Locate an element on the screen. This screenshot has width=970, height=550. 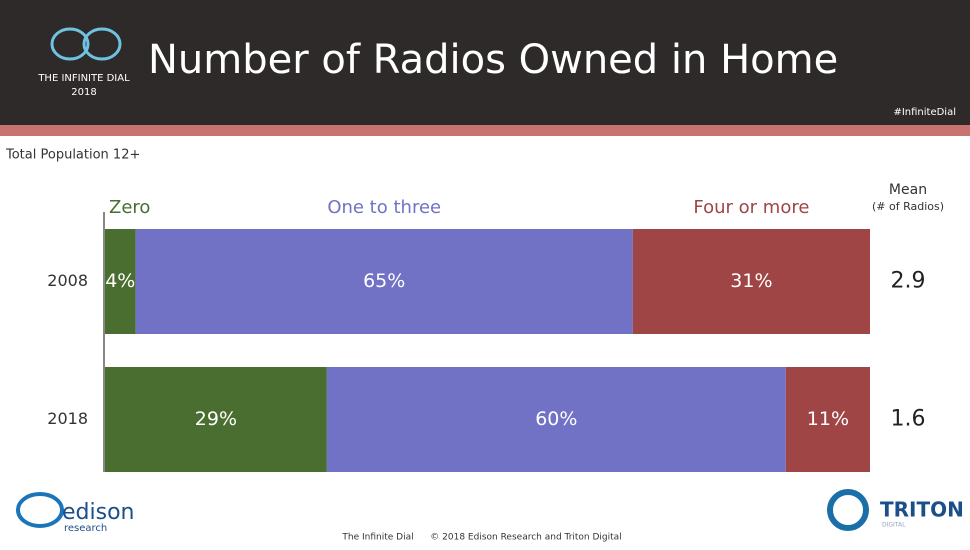
value-label: 65% is located at coordinates (384, 281).